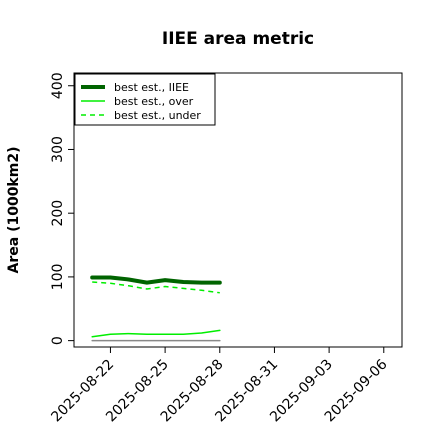 The image size is (440, 440). Describe the element at coordinates (154, 101) in the screenshot. I see `legend-label: best est., over` at that location.